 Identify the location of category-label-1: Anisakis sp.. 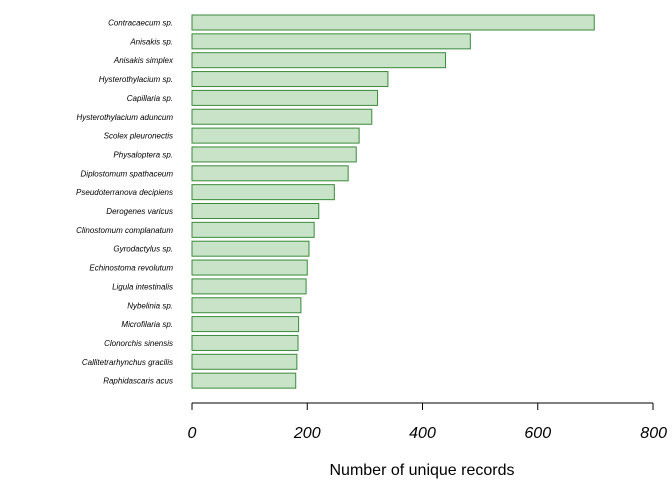
(151, 41).